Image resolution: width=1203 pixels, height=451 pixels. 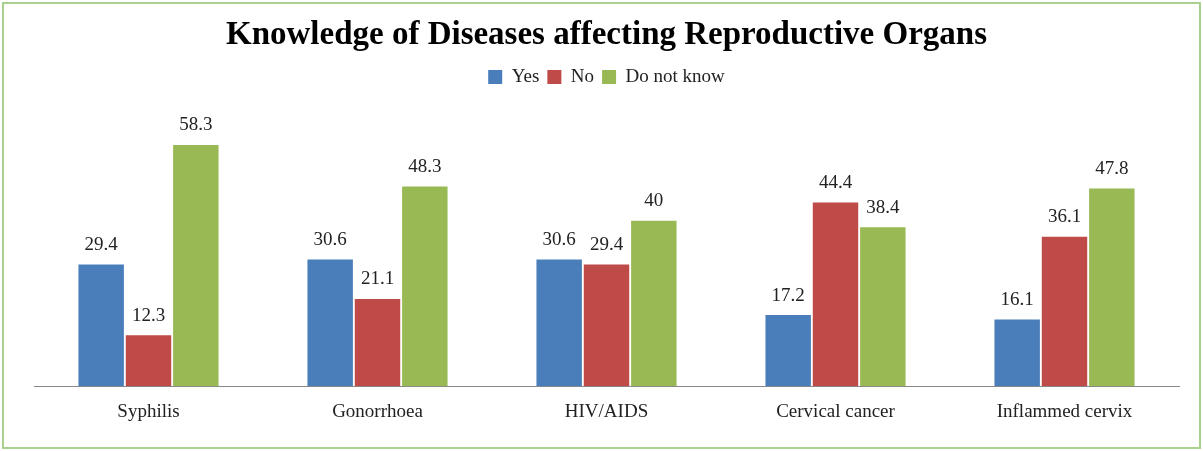 What do you see at coordinates (788, 294) in the screenshot?
I see `data-label: 17.2` at bounding box center [788, 294].